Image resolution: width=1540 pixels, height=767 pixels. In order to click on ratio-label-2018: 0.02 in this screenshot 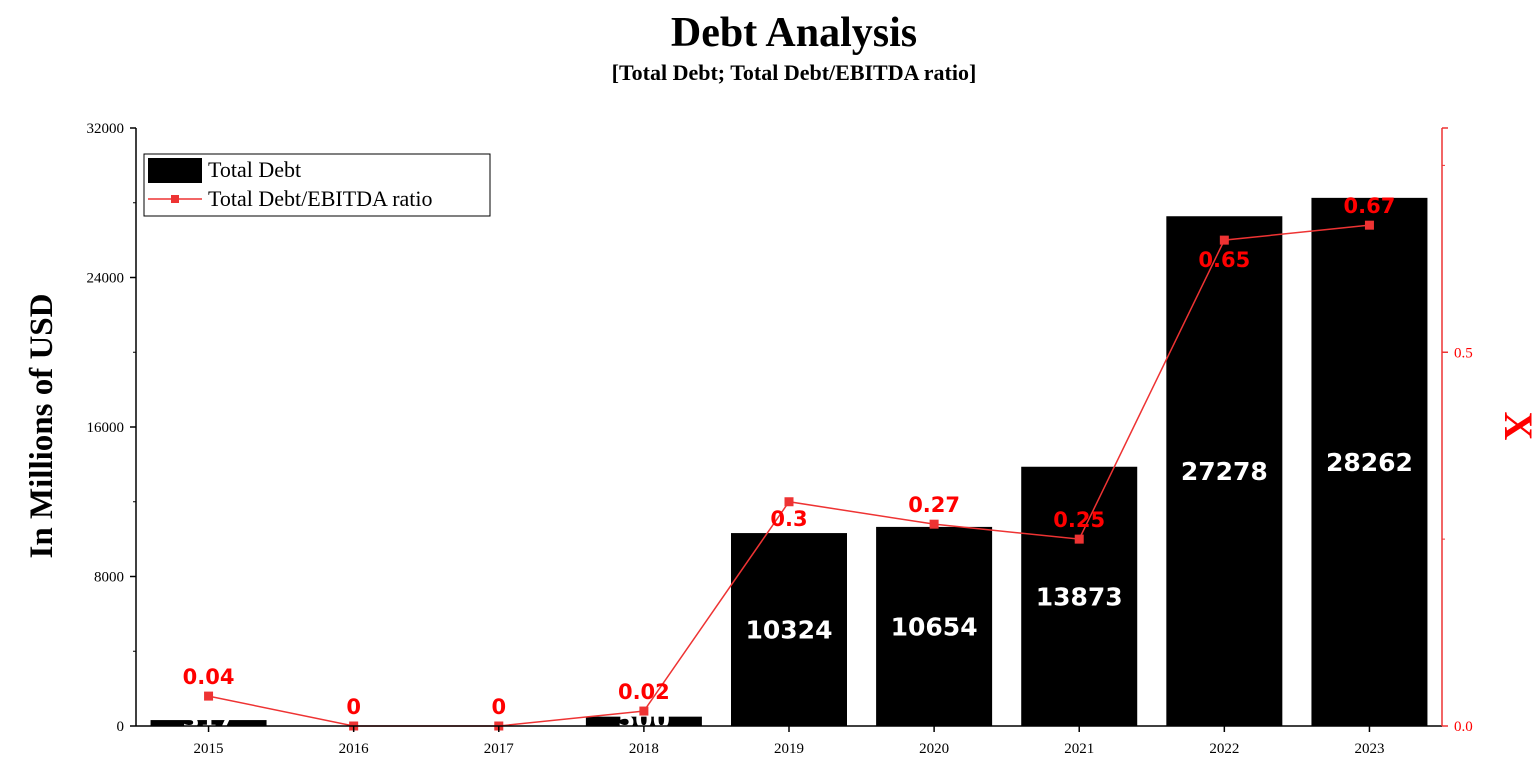, I will do `click(644, 692)`.